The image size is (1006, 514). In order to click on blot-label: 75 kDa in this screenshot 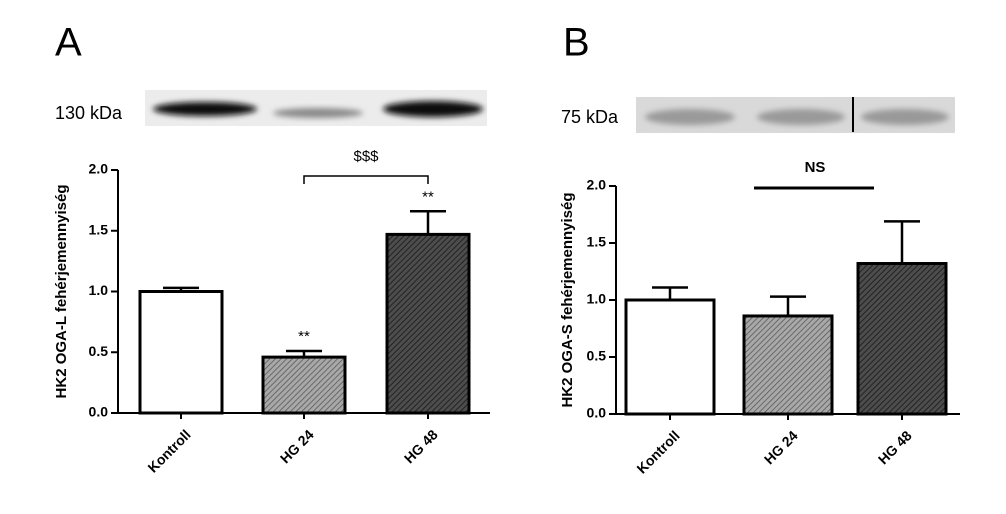, I will do `click(590, 117)`.